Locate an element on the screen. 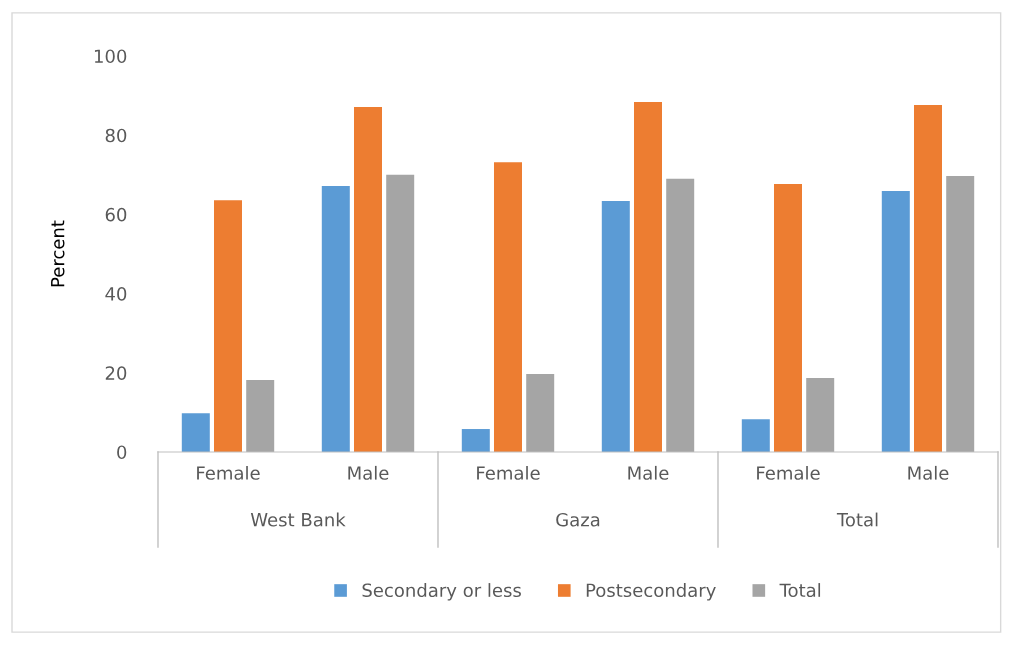  text: Gaza is located at coordinates (578, 519).